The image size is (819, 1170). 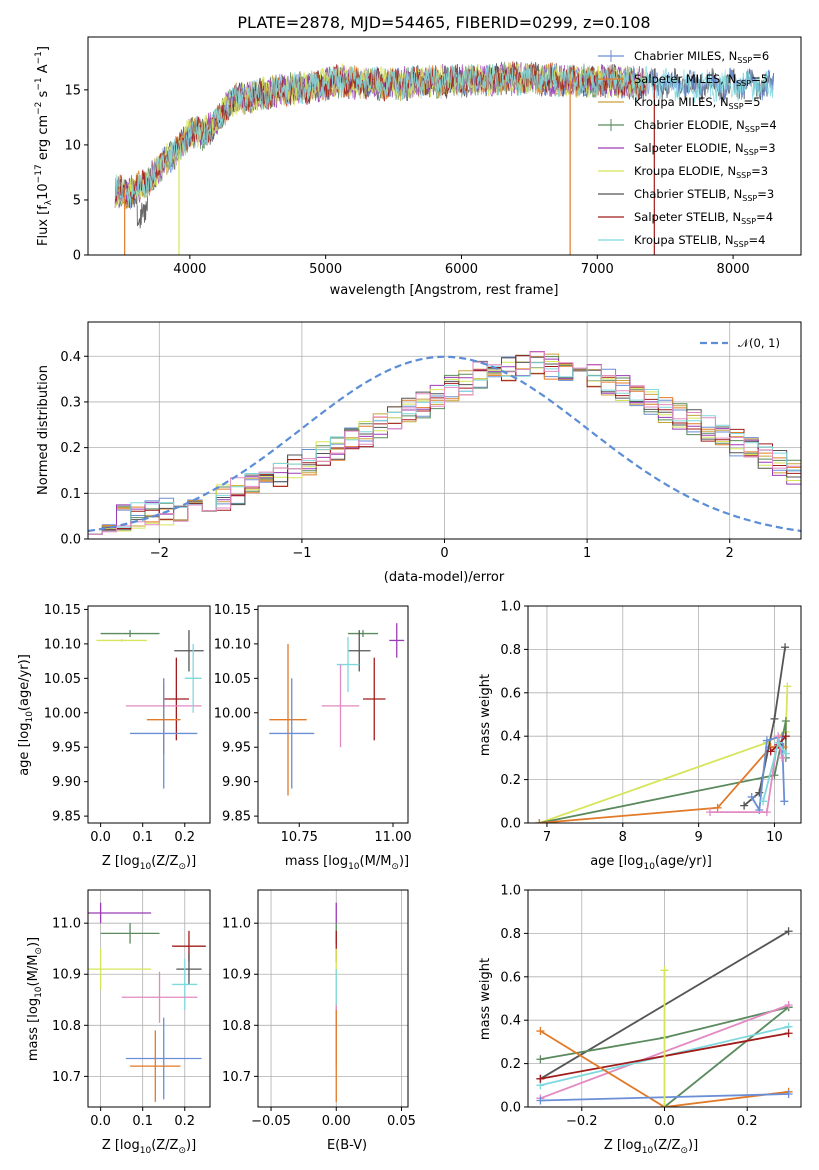 What do you see at coordinates (697, 103) in the screenshot?
I see `spectrum-legend-label-2: Kroupa MILES, NSSP=5` at bounding box center [697, 103].